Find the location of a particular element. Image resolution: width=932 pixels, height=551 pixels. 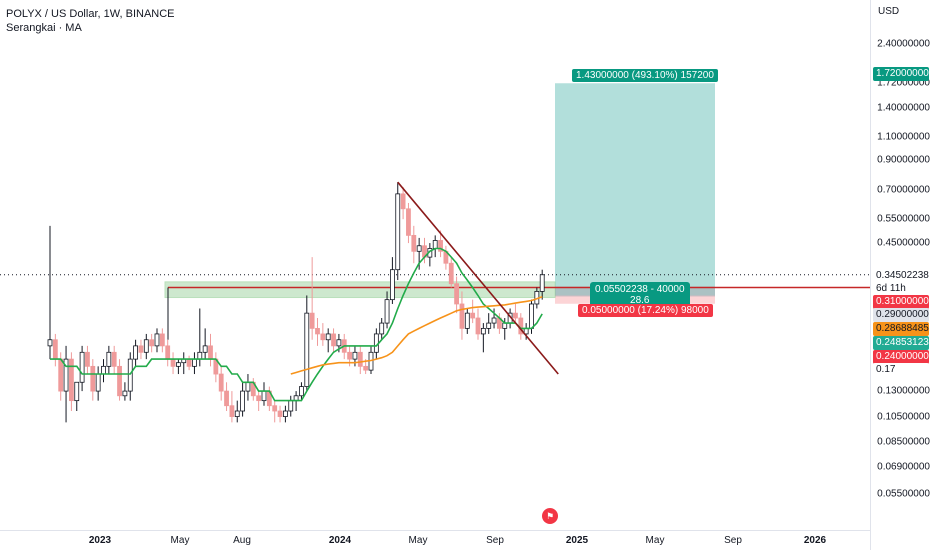

price-tick: 1.10000000 is located at coordinates (903, 137).